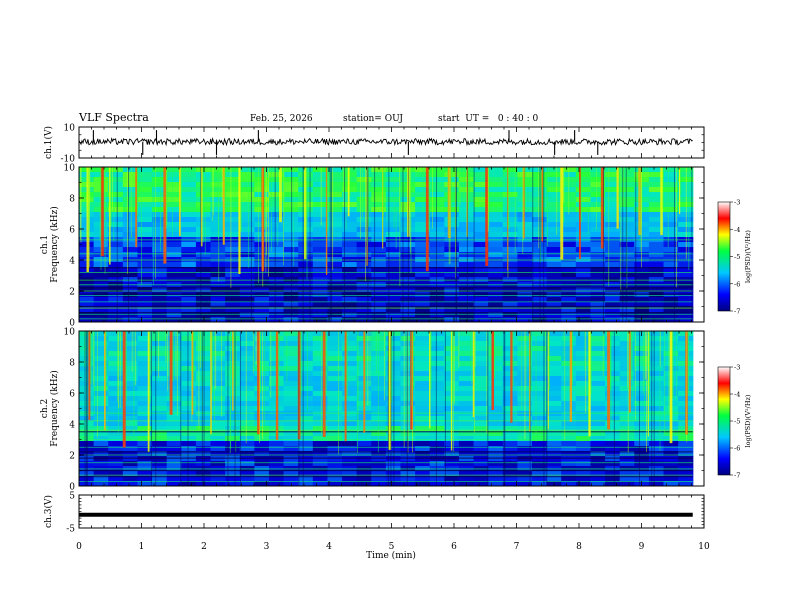  What do you see at coordinates (737, 257) in the screenshot?
I see `ch1-colorbar-tick: -5` at bounding box center [737, 257].